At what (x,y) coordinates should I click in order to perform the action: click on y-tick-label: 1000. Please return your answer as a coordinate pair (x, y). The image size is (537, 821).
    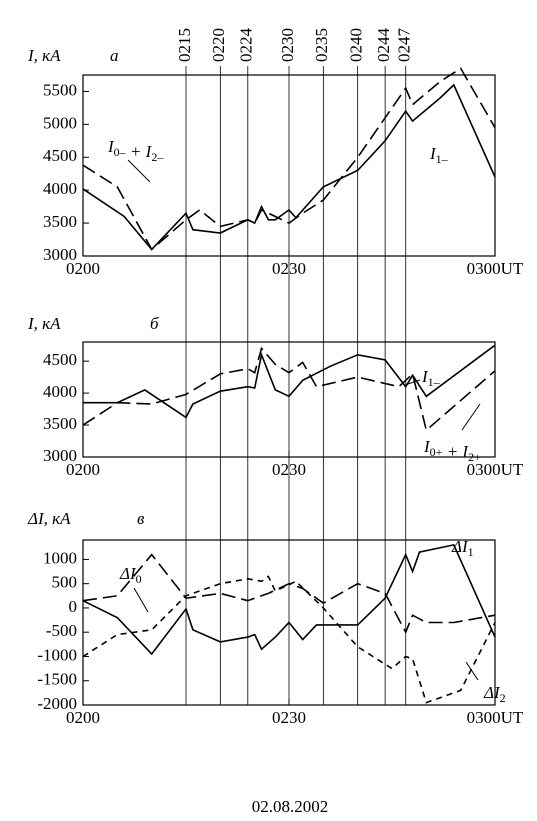
    Looking at the image, I should click on (60, 557).